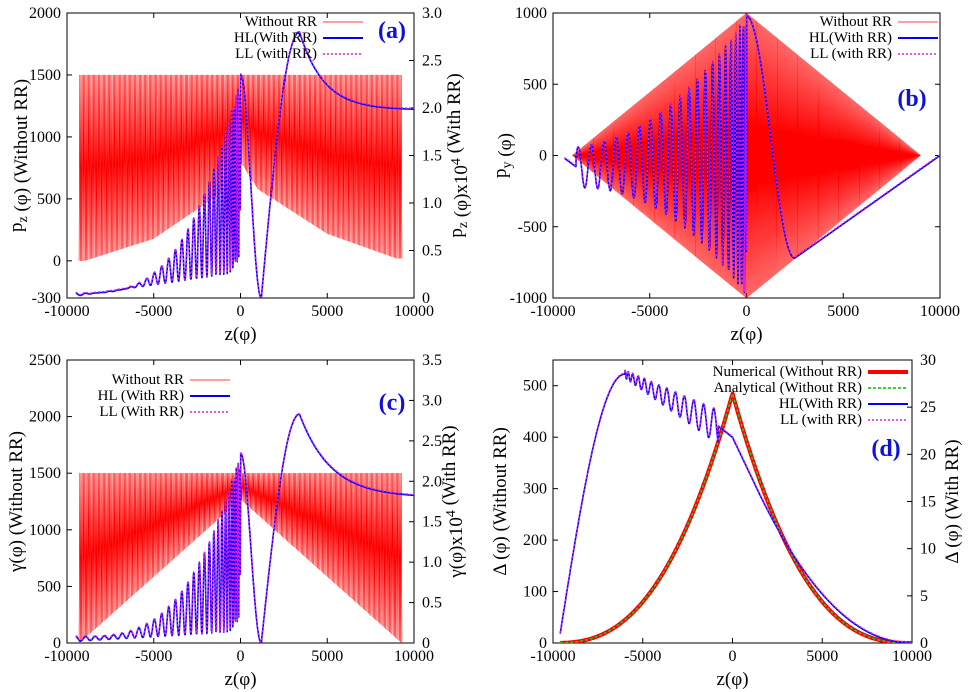  I want to click on y-tick-label: -500, so click(532, 227).